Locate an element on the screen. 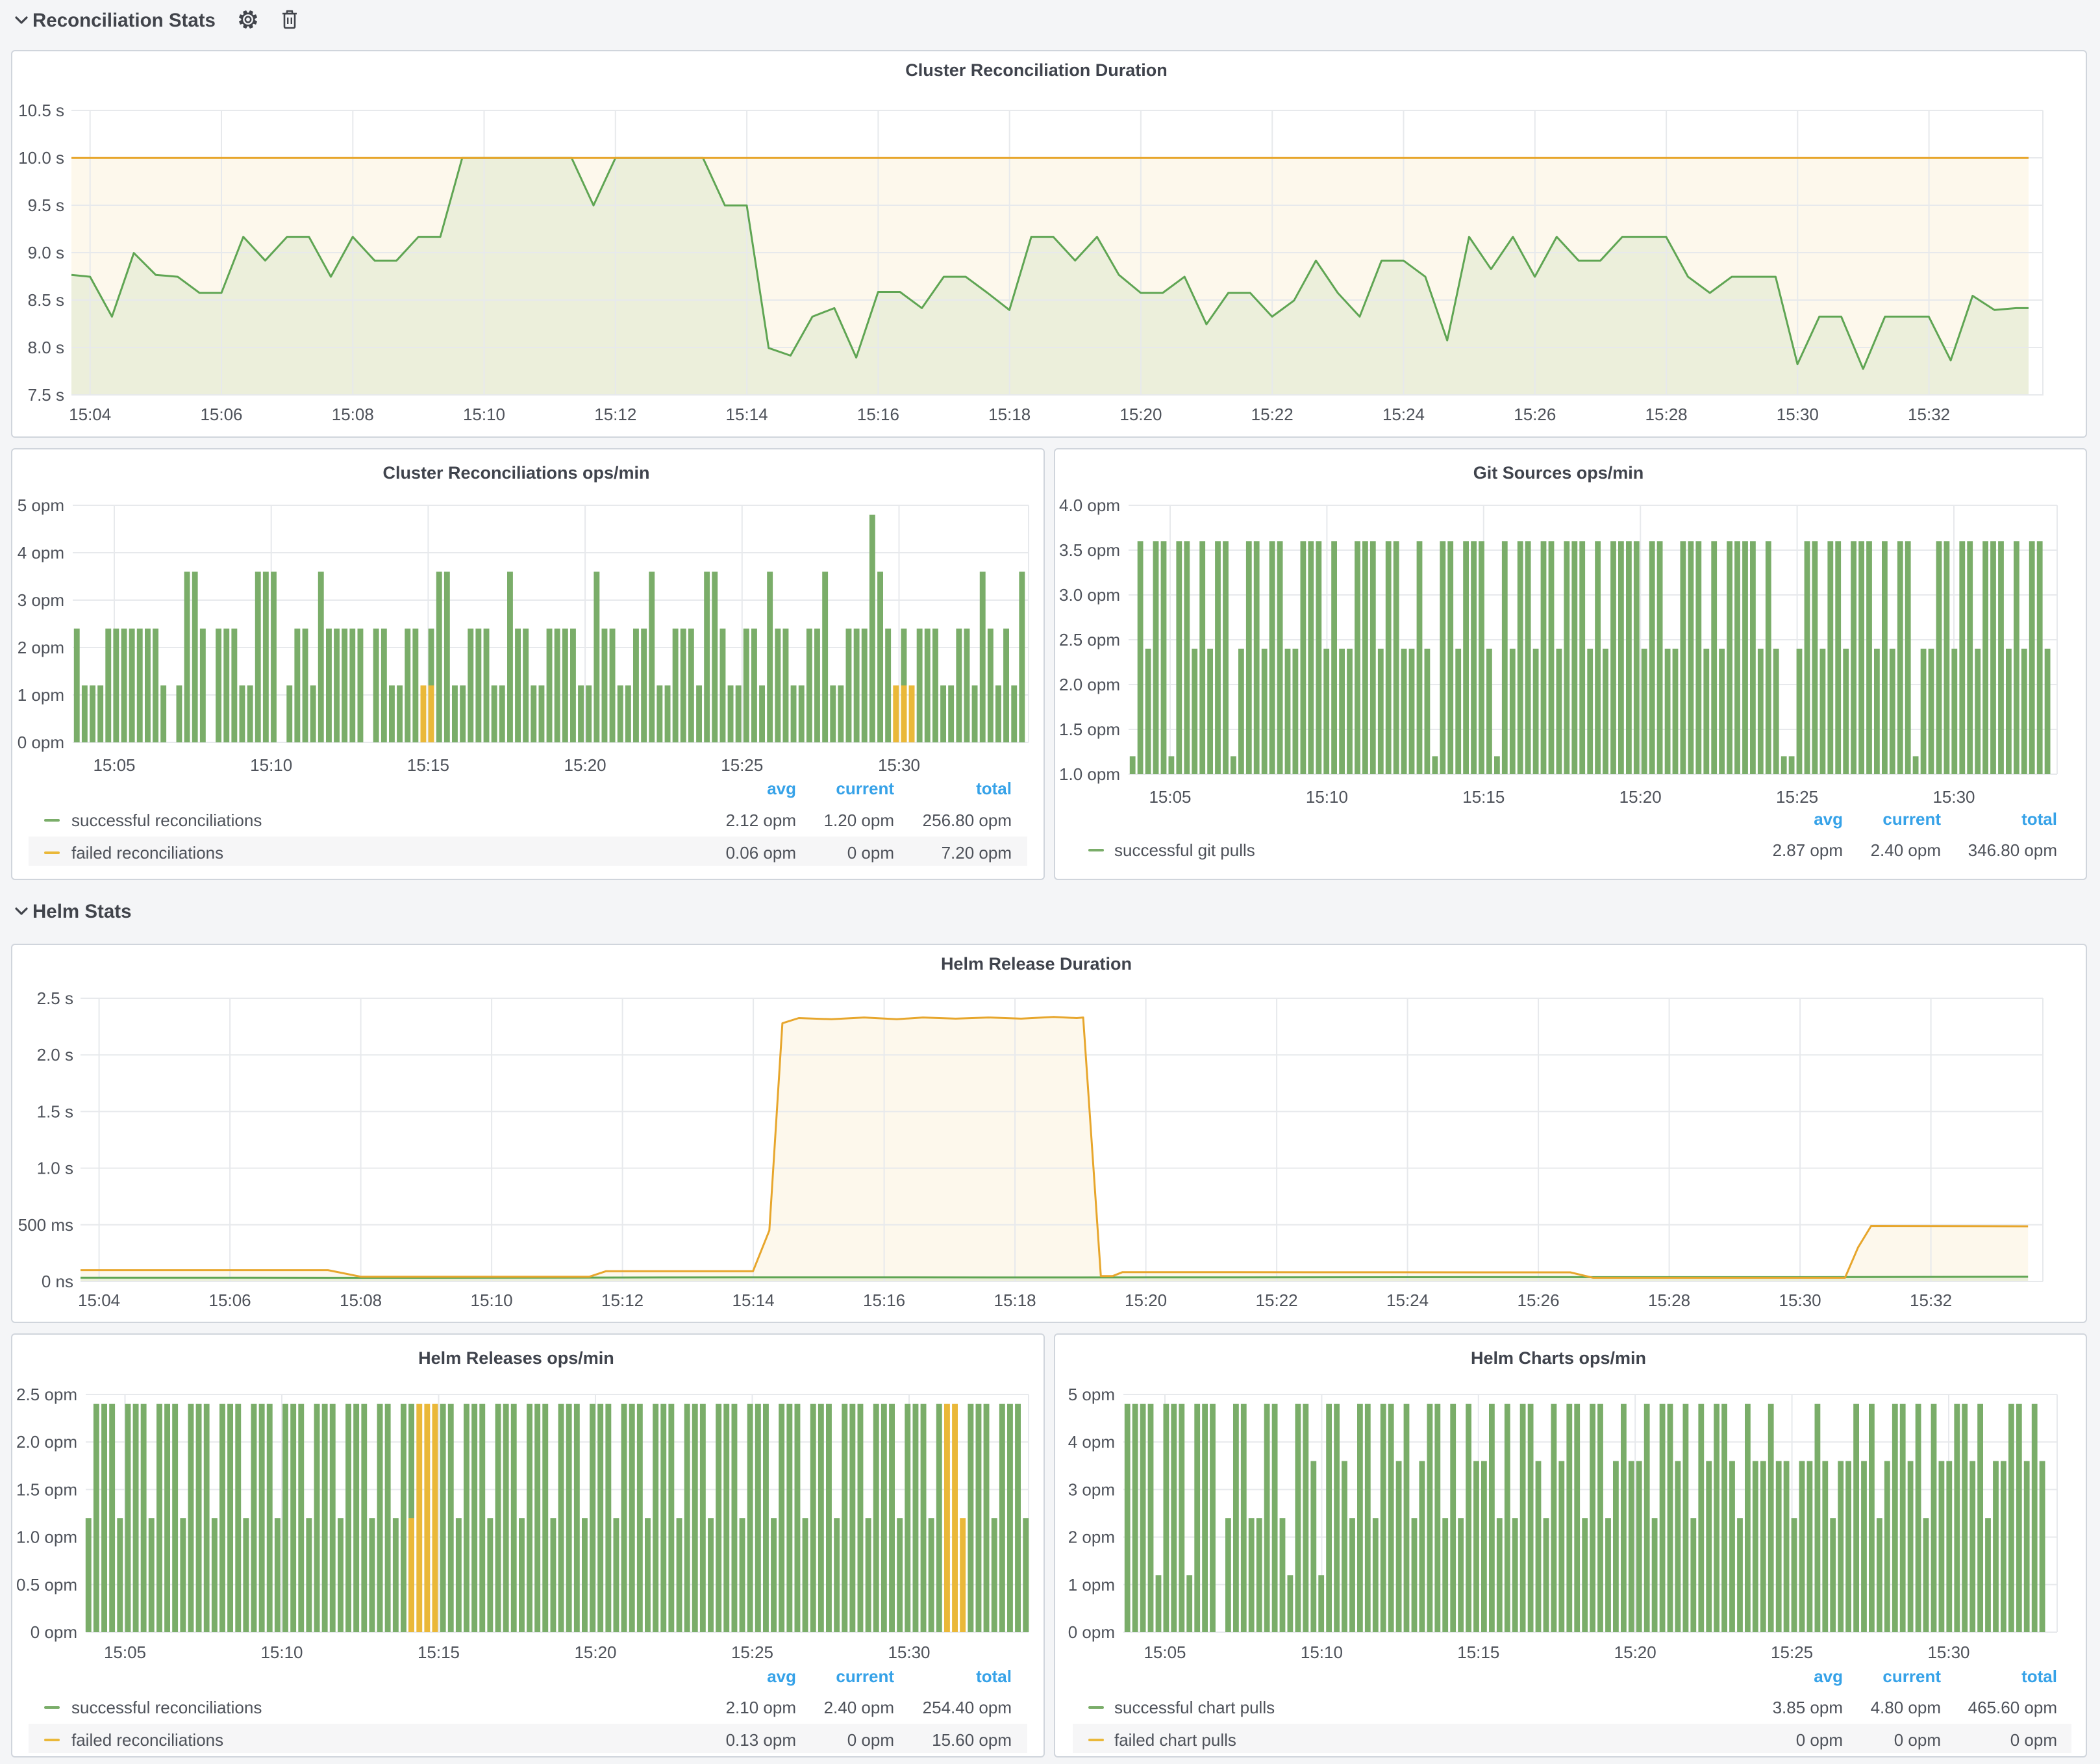  svg-text: Helm Charts ops/min is located at coordinates (1558, 1358).